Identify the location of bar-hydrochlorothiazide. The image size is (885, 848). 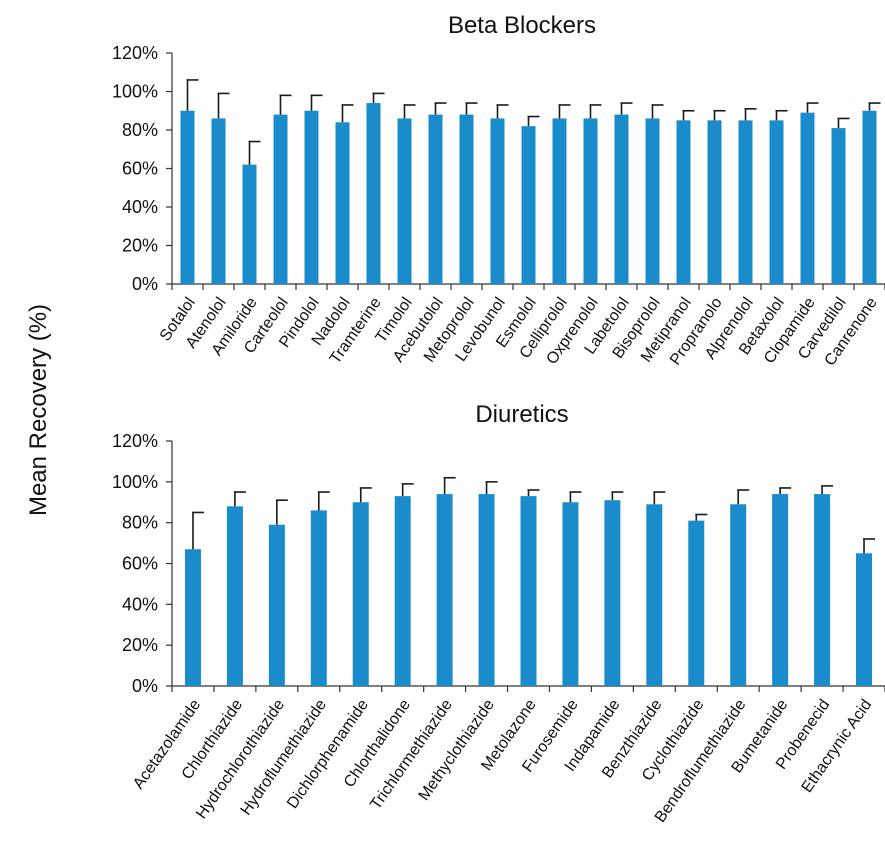
(276, 605).